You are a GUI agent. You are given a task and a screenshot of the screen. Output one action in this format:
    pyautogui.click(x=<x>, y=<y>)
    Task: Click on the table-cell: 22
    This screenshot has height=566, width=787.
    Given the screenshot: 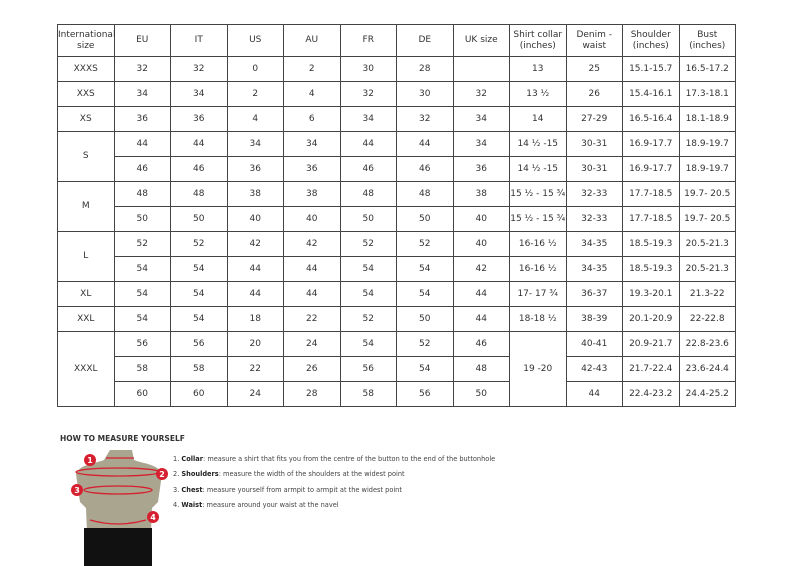 What is the action you would take?
    pyautogui.click(x=312, y=319)
    